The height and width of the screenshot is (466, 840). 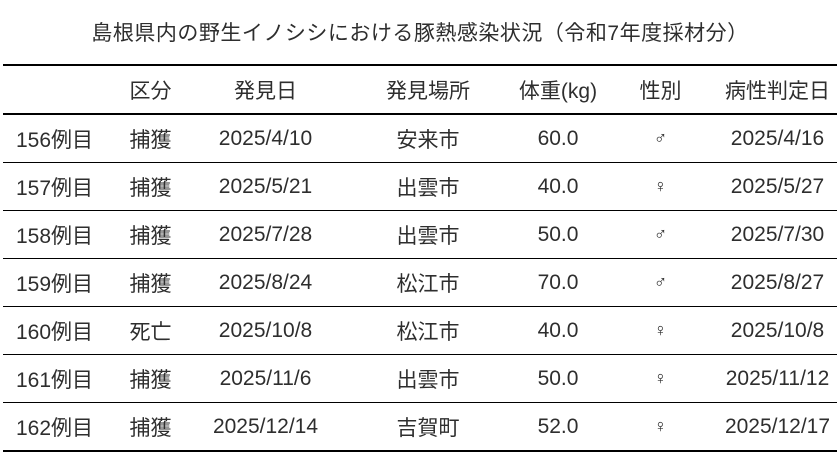 I want to click on table-row: 158例目 捕獲 2025/7/28 出雲市 50.0 ♂ 2025/7/30, so click(x=420, y=235).